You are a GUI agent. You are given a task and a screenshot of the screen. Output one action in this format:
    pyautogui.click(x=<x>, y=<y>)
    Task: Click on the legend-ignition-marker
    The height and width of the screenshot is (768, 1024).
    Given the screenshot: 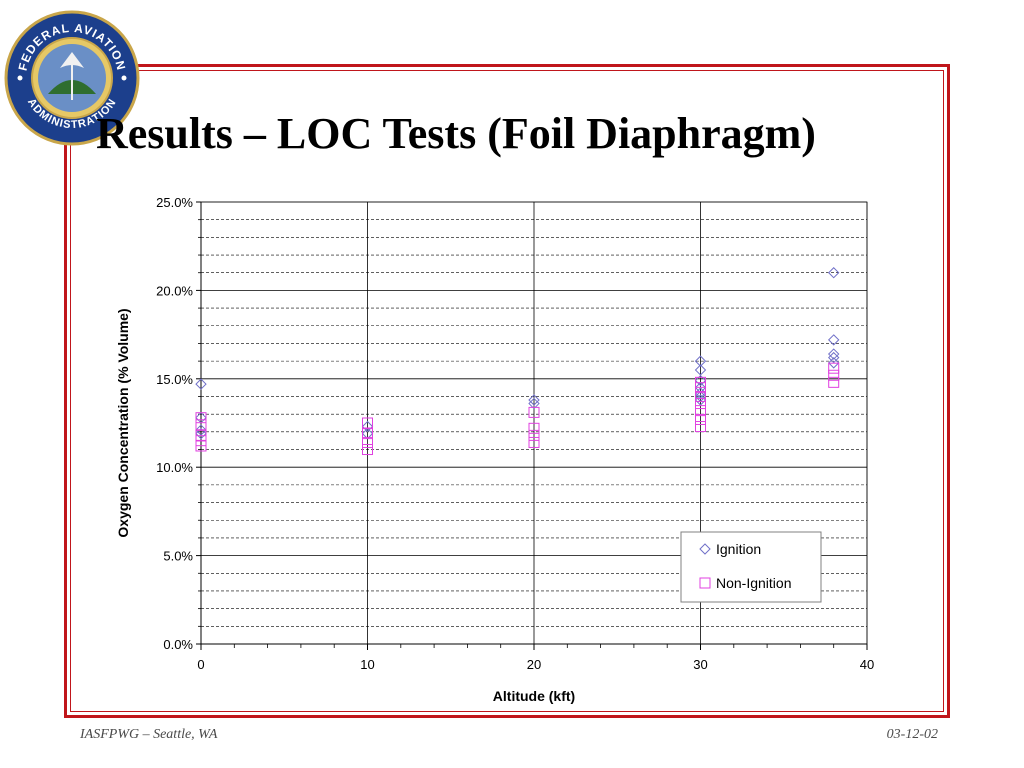 What is the action you would take?
    pyautogui.click(x=705, y=549)
    